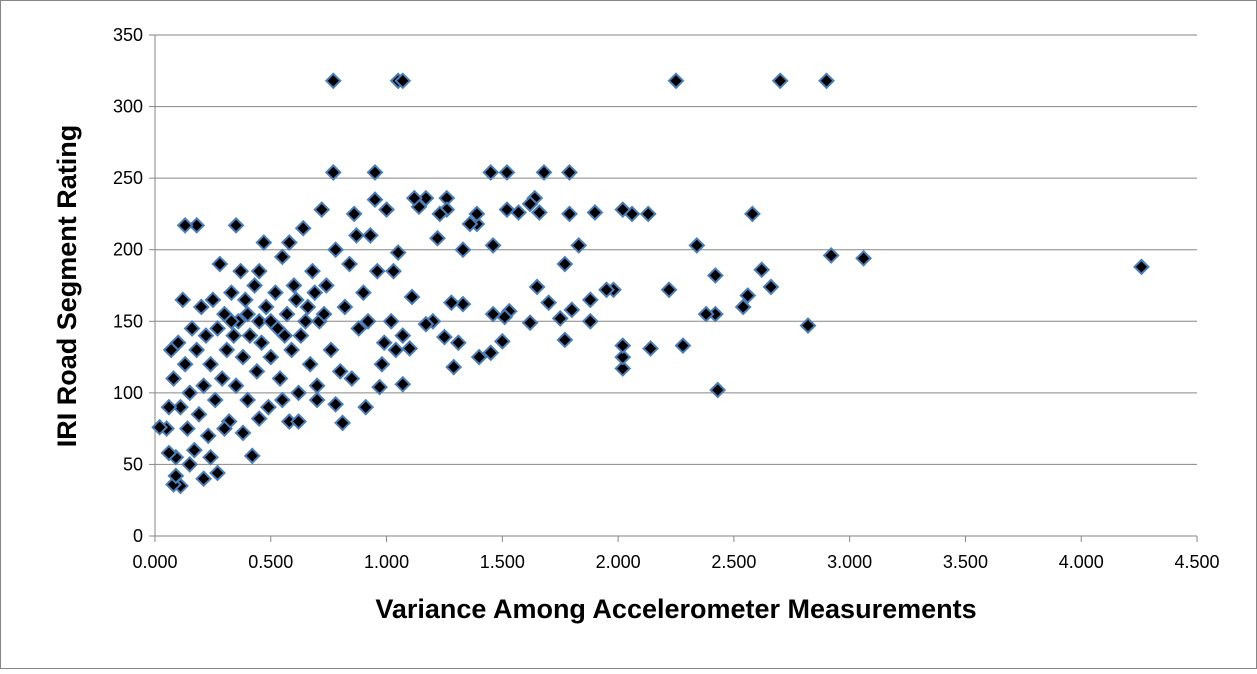  I want to click on x-tick-label: 1.500, so click(502, 562).